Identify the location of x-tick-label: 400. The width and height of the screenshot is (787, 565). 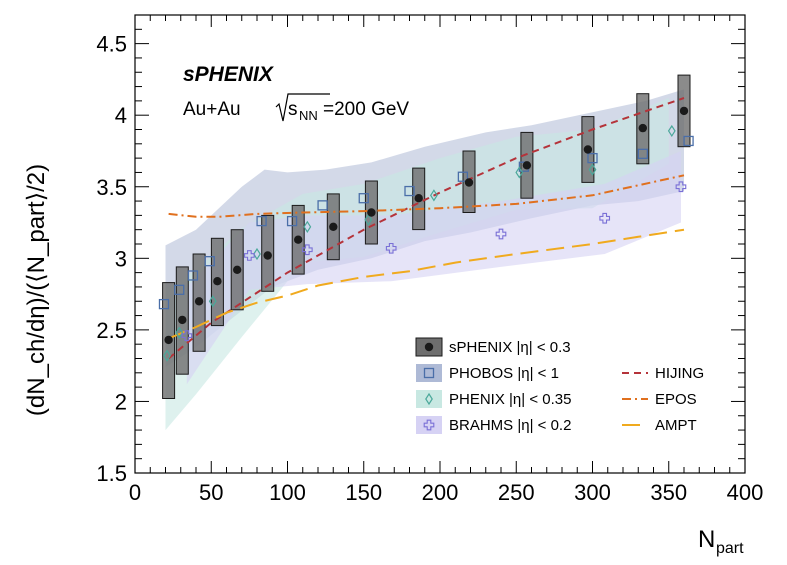
(745, 492).